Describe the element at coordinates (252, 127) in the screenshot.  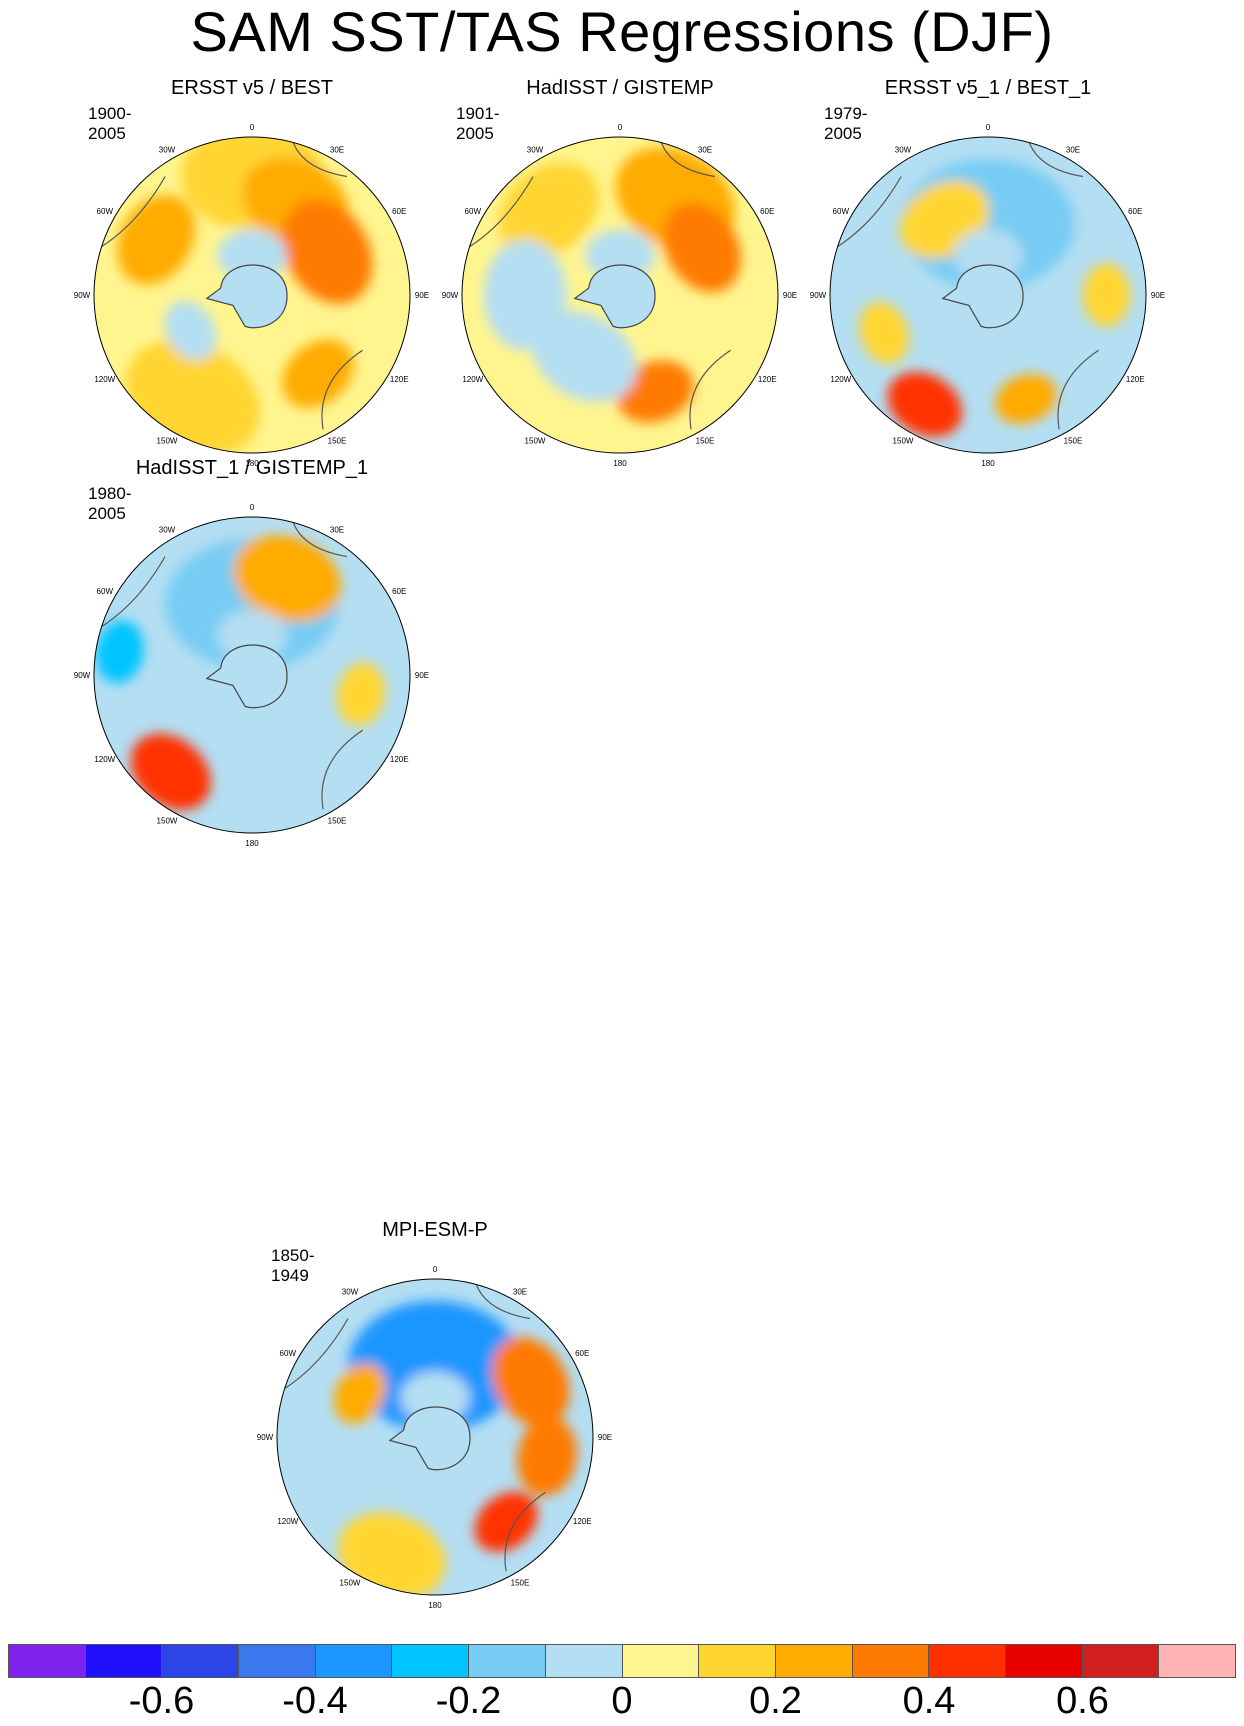
I see `longitude-label: 0` at that location.